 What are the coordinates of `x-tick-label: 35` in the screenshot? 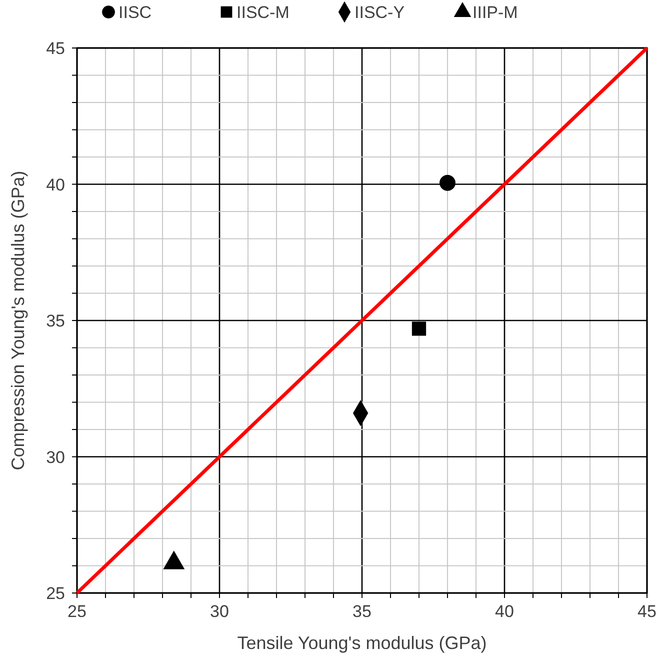 It's located at (362, 611).